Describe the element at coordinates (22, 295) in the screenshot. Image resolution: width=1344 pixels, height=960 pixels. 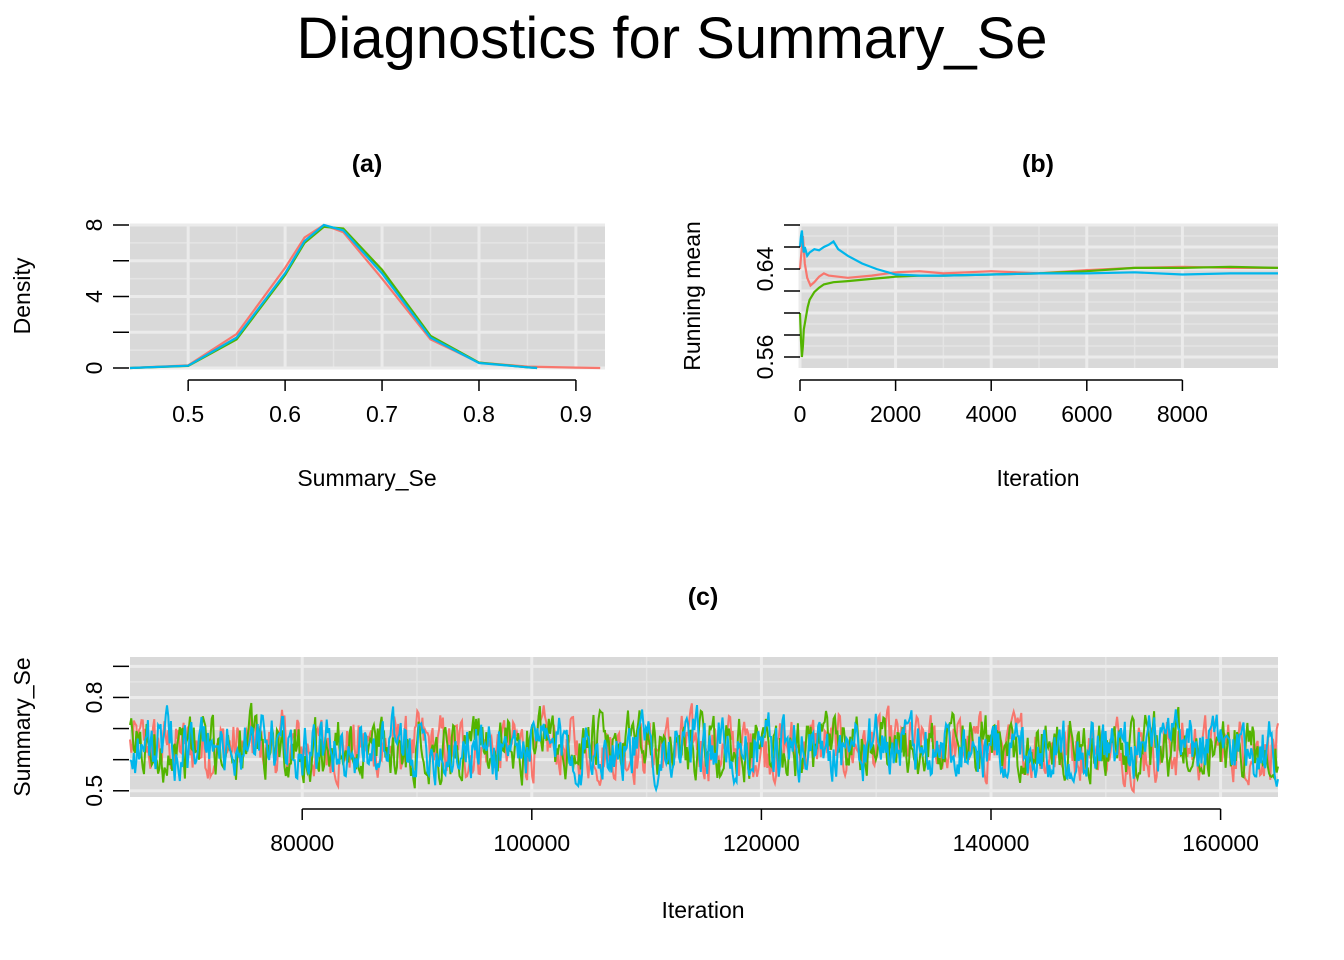
I see `panel-a-ylabel: Density` at that location.